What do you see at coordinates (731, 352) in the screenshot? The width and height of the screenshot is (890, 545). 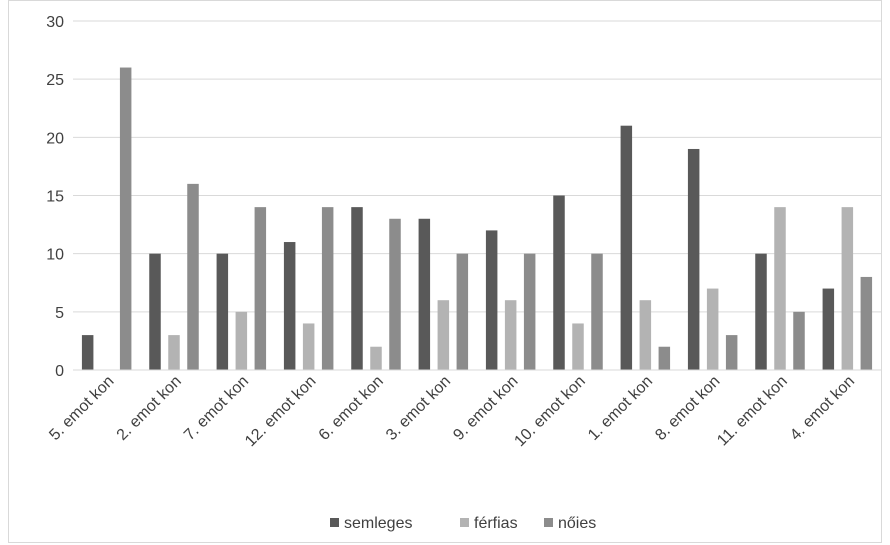 I see `bar-nőies-10` at bounding box center [731, 352].